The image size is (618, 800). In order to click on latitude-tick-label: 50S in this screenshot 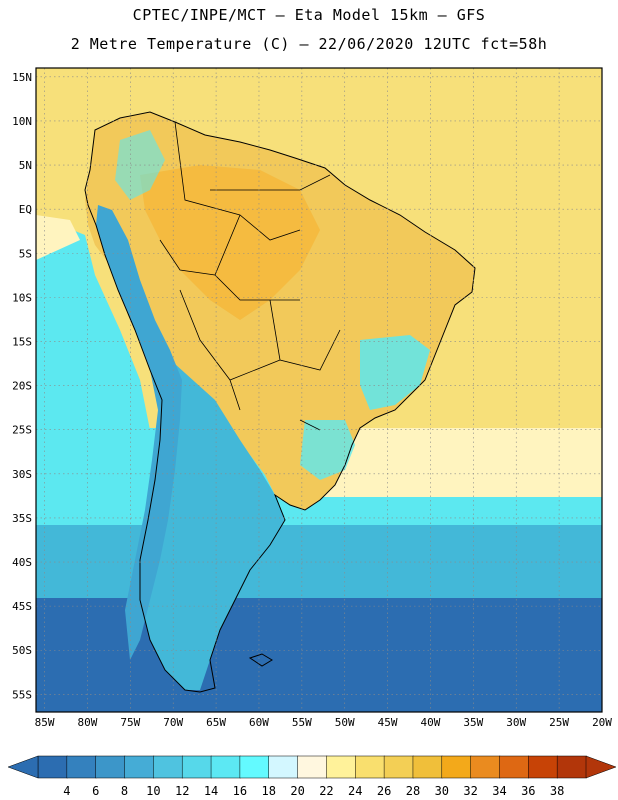, I will do `click(22, 650)`.